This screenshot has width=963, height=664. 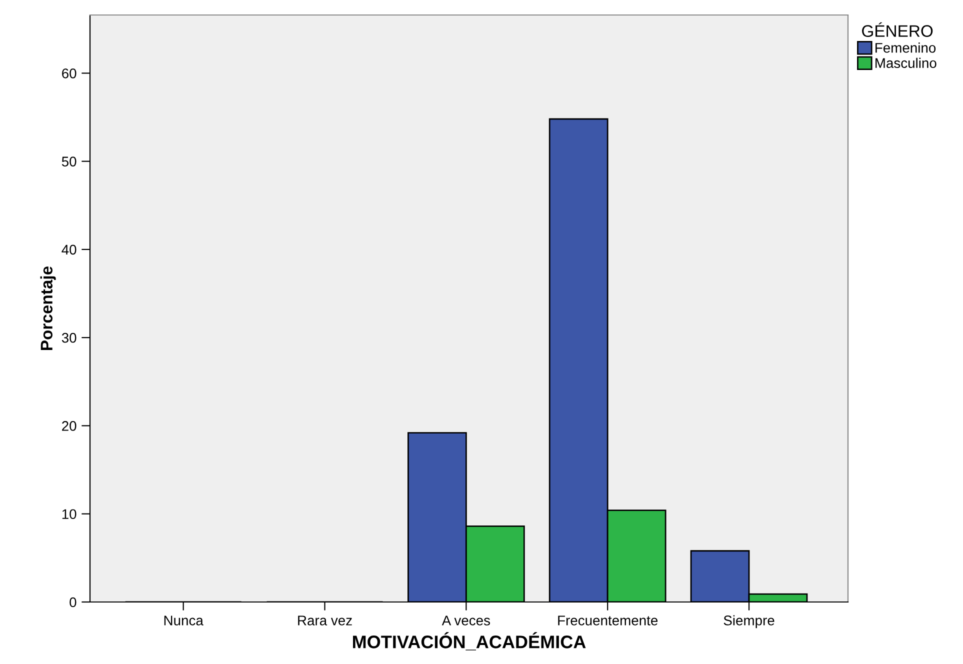 I want to click on y-tick-label: 10, so click(x=69, y=514).